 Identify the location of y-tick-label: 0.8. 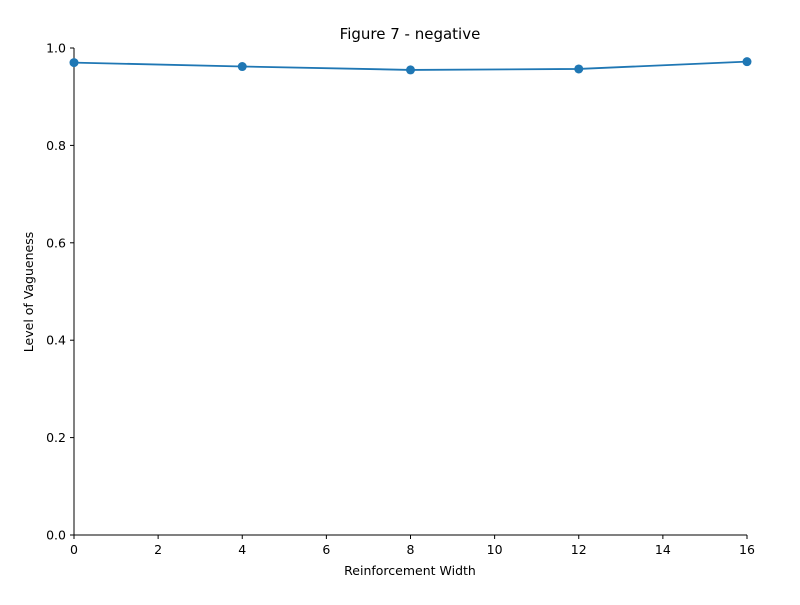
(56, 145).